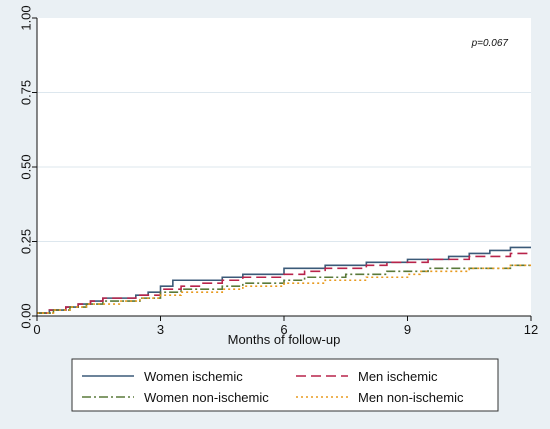 Image resolution: width=550 pixels, height=429 pixels. What do you see at coordinates (25, 241) in the screenshot?
I see `y-tick-label: 0.25` at bounding box center [25, 241].